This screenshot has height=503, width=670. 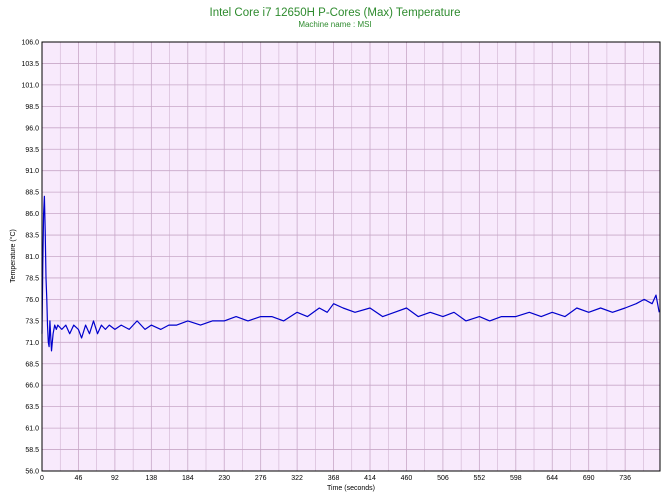 What do you see at coordinates (32, 429) in the screenshot?
I see `y-tick-label: 61.0` at bounding box center [32, 429].